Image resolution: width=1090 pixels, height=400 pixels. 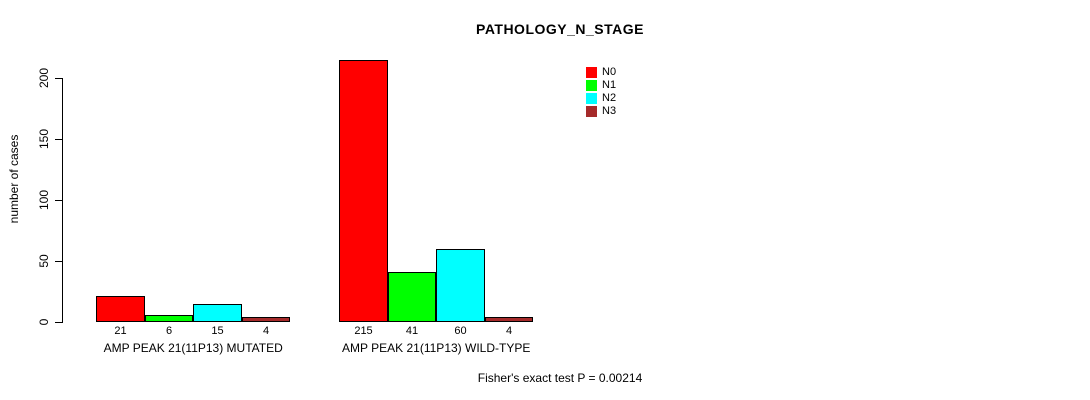 I want to click on bar-value-label: 215, so click(x=363, y=331).